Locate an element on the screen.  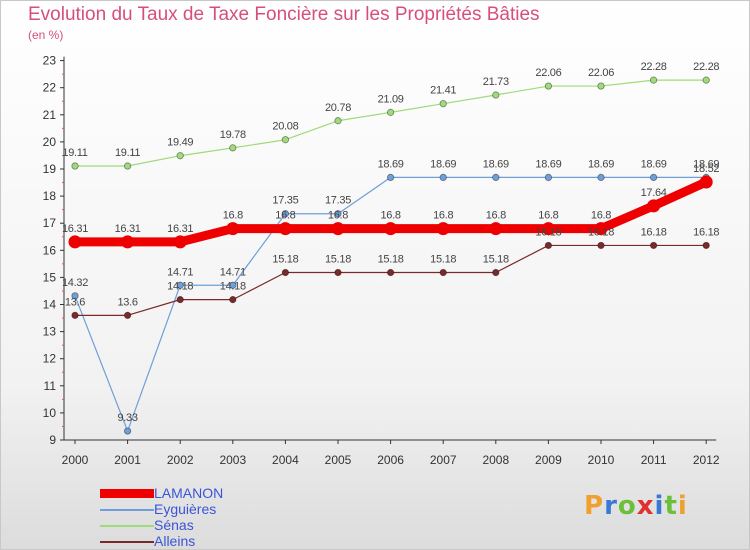
logo-letter: t is located at coordinates (671, 506).